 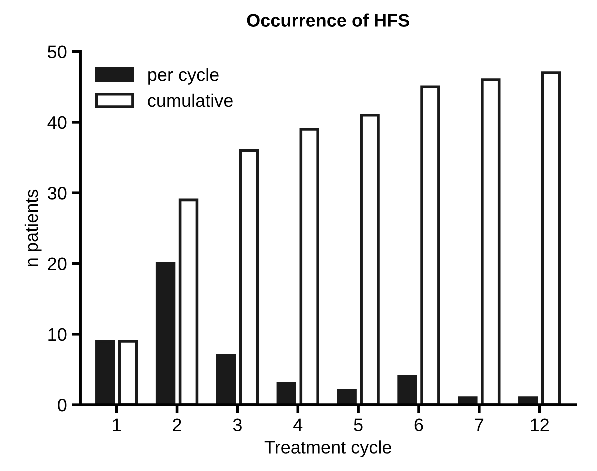 What do you see at coordinates (298, 425) in the screenshot?
I see `x-tick-label: 4` at bounding box center [298, 425].